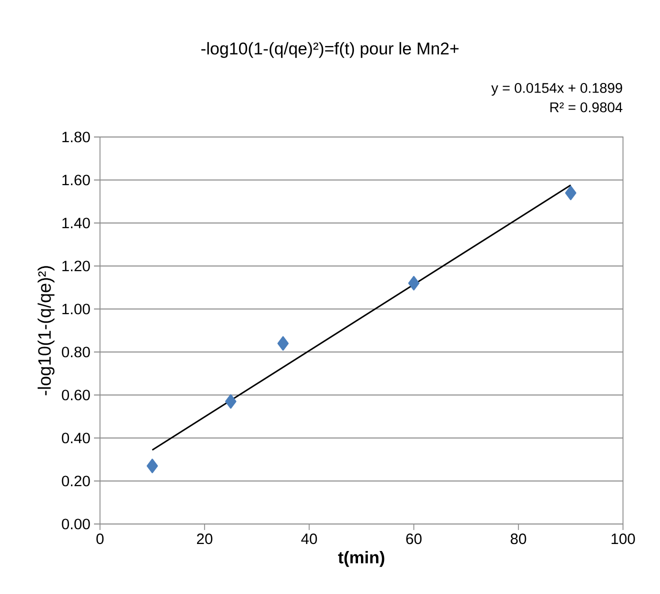  What do you see at coordinates (76, 524) in the screenshot?
I see `y-tick-label: 0.00` at bounding box center [76, 524].